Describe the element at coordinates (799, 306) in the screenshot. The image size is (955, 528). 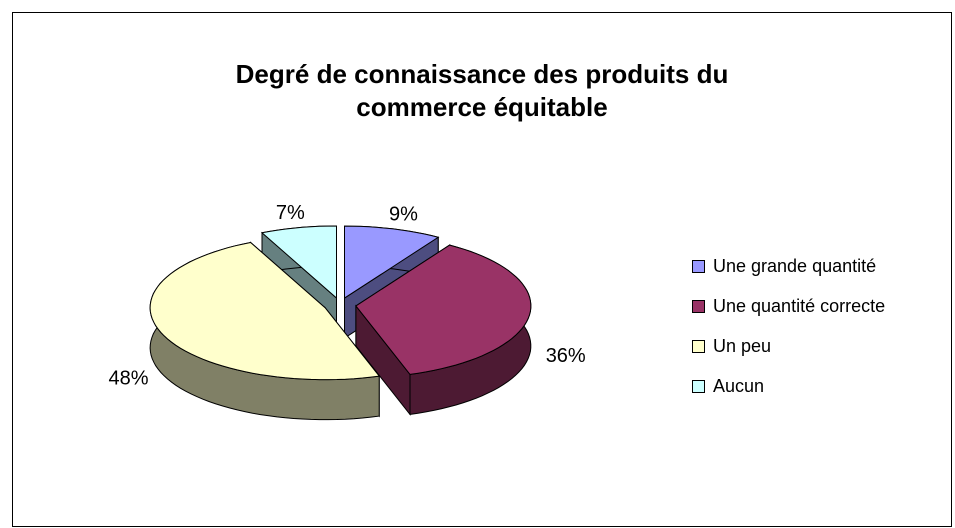
I see `legend-label: Une quantité correcte` at that location.